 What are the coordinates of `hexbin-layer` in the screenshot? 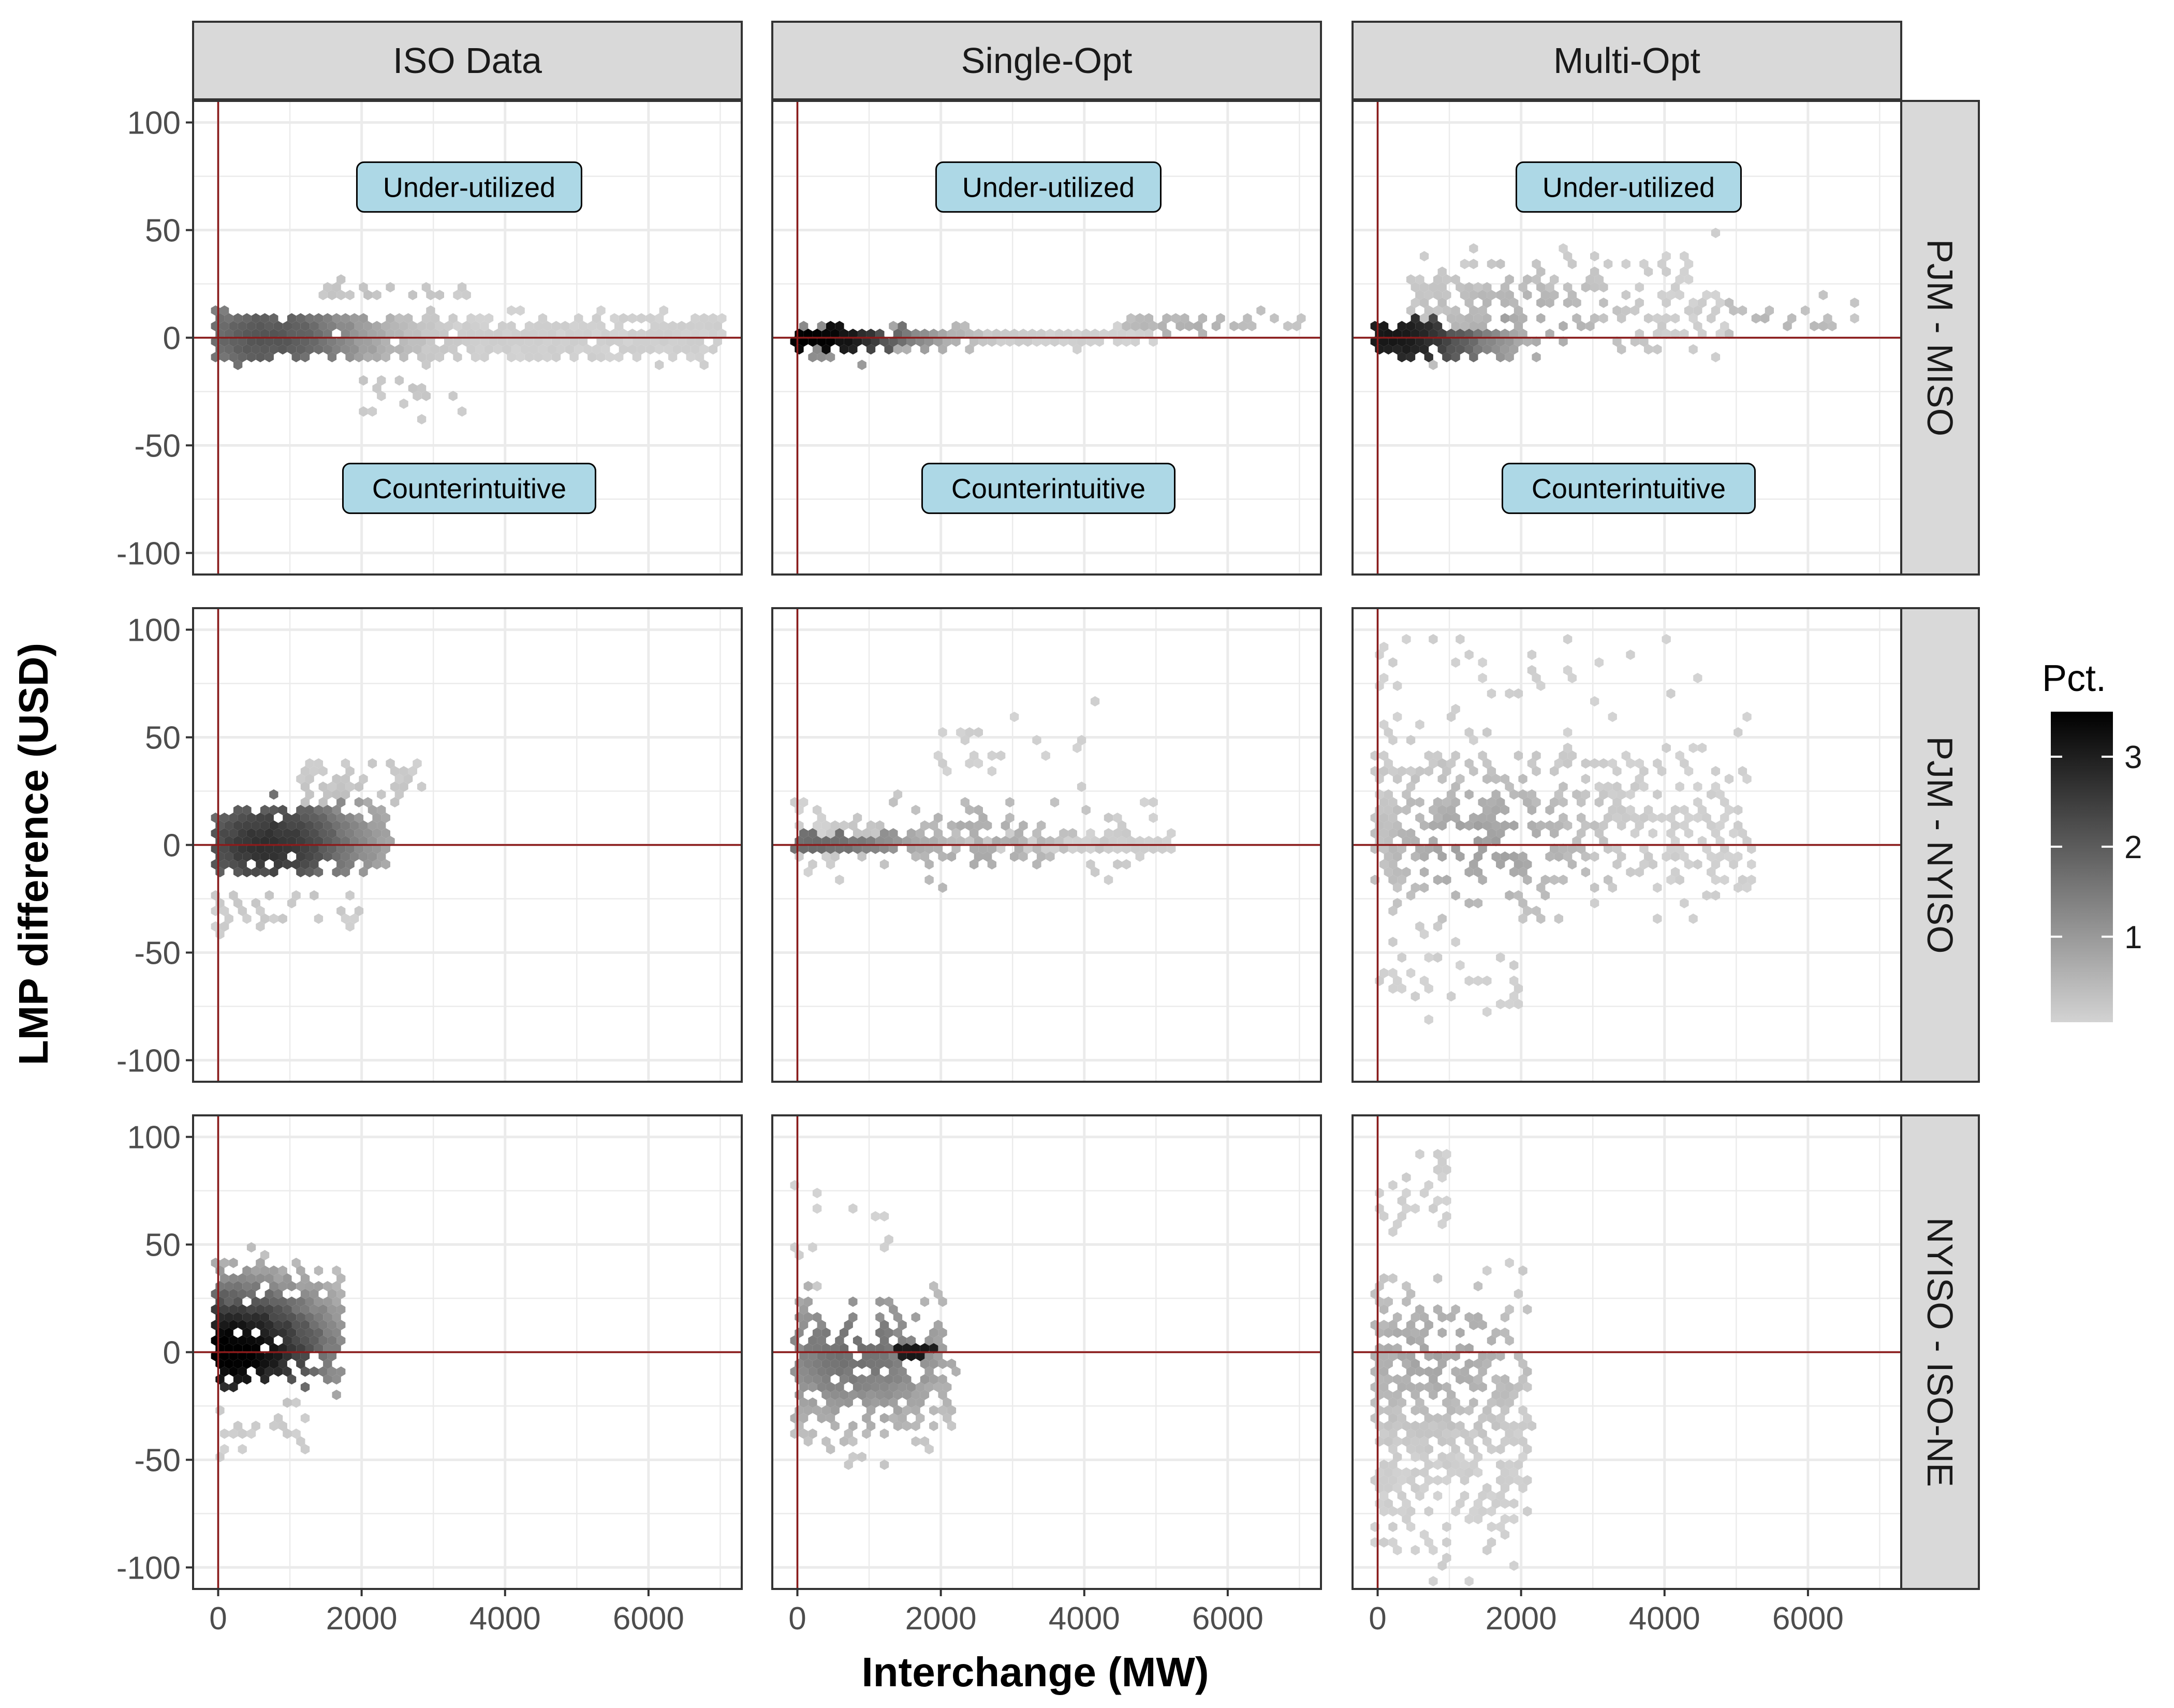 It's located at (1614, 299).